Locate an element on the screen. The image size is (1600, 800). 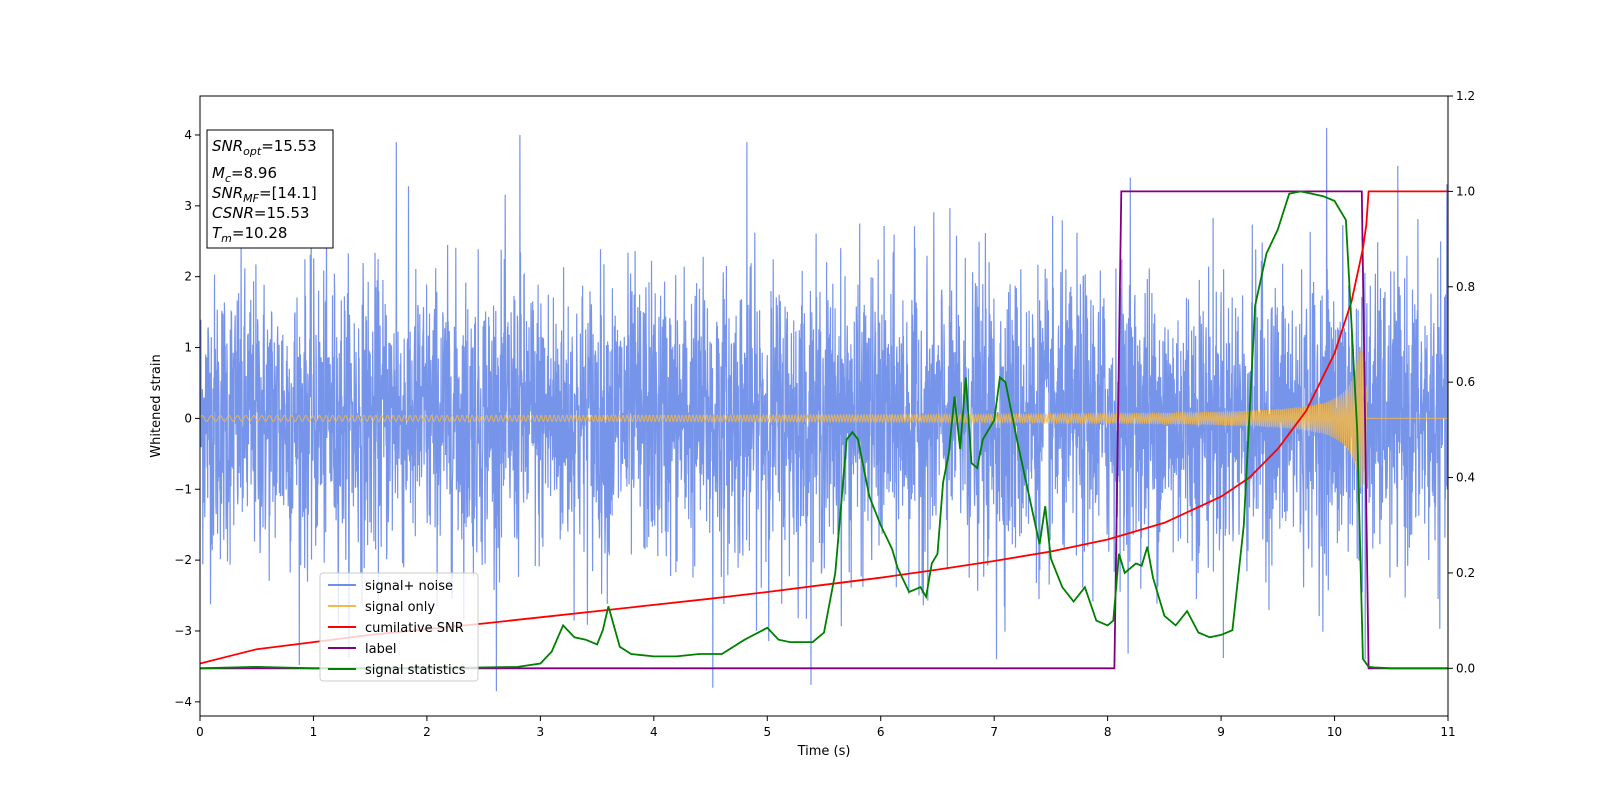
y-tick-label: −2 is located at coordinates (183, 560).